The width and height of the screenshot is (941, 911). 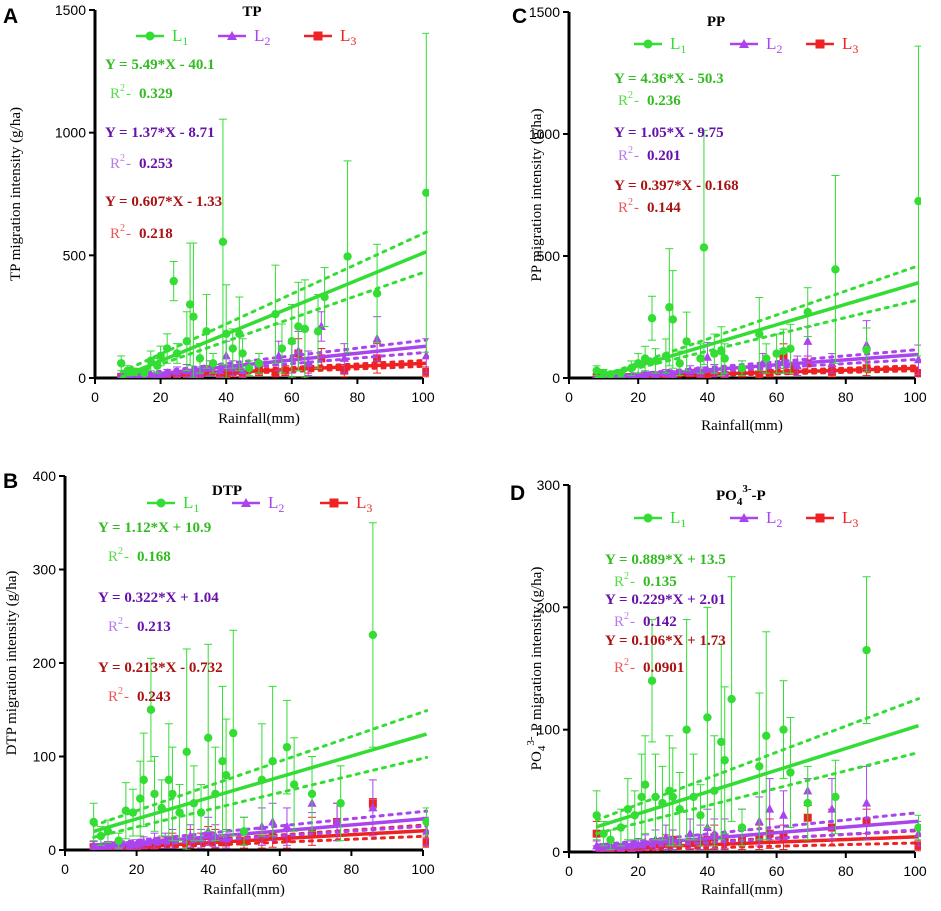 What do you see at coordinates (10, 16) in the screenshot?
I see `panel-letter: A` at bounding box center [10, 16].